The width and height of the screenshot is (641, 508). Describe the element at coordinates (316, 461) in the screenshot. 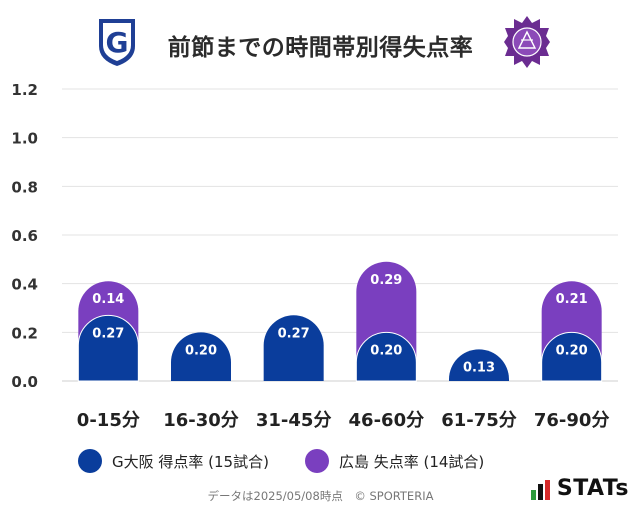

I see `legend-swatch-hiroshima` at that location.